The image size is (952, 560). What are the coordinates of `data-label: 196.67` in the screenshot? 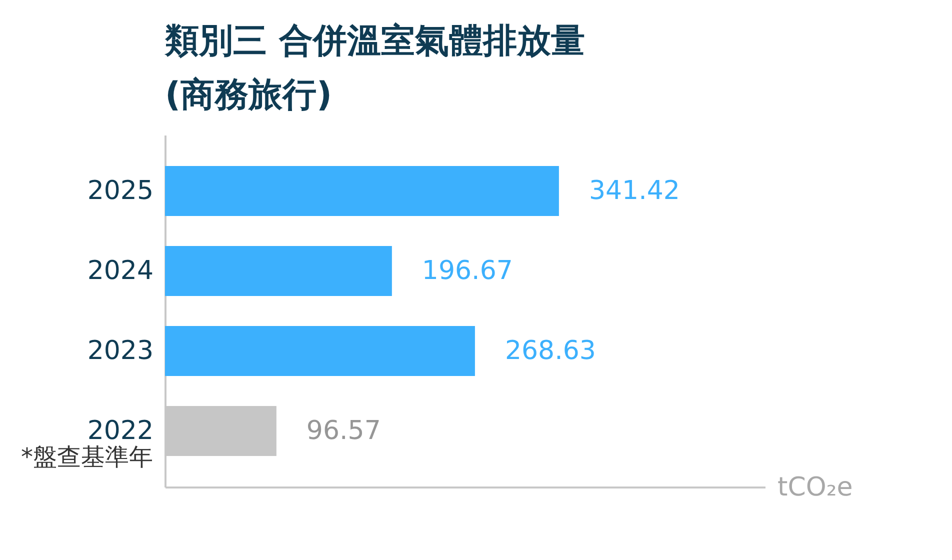 It's located at (467, 271).